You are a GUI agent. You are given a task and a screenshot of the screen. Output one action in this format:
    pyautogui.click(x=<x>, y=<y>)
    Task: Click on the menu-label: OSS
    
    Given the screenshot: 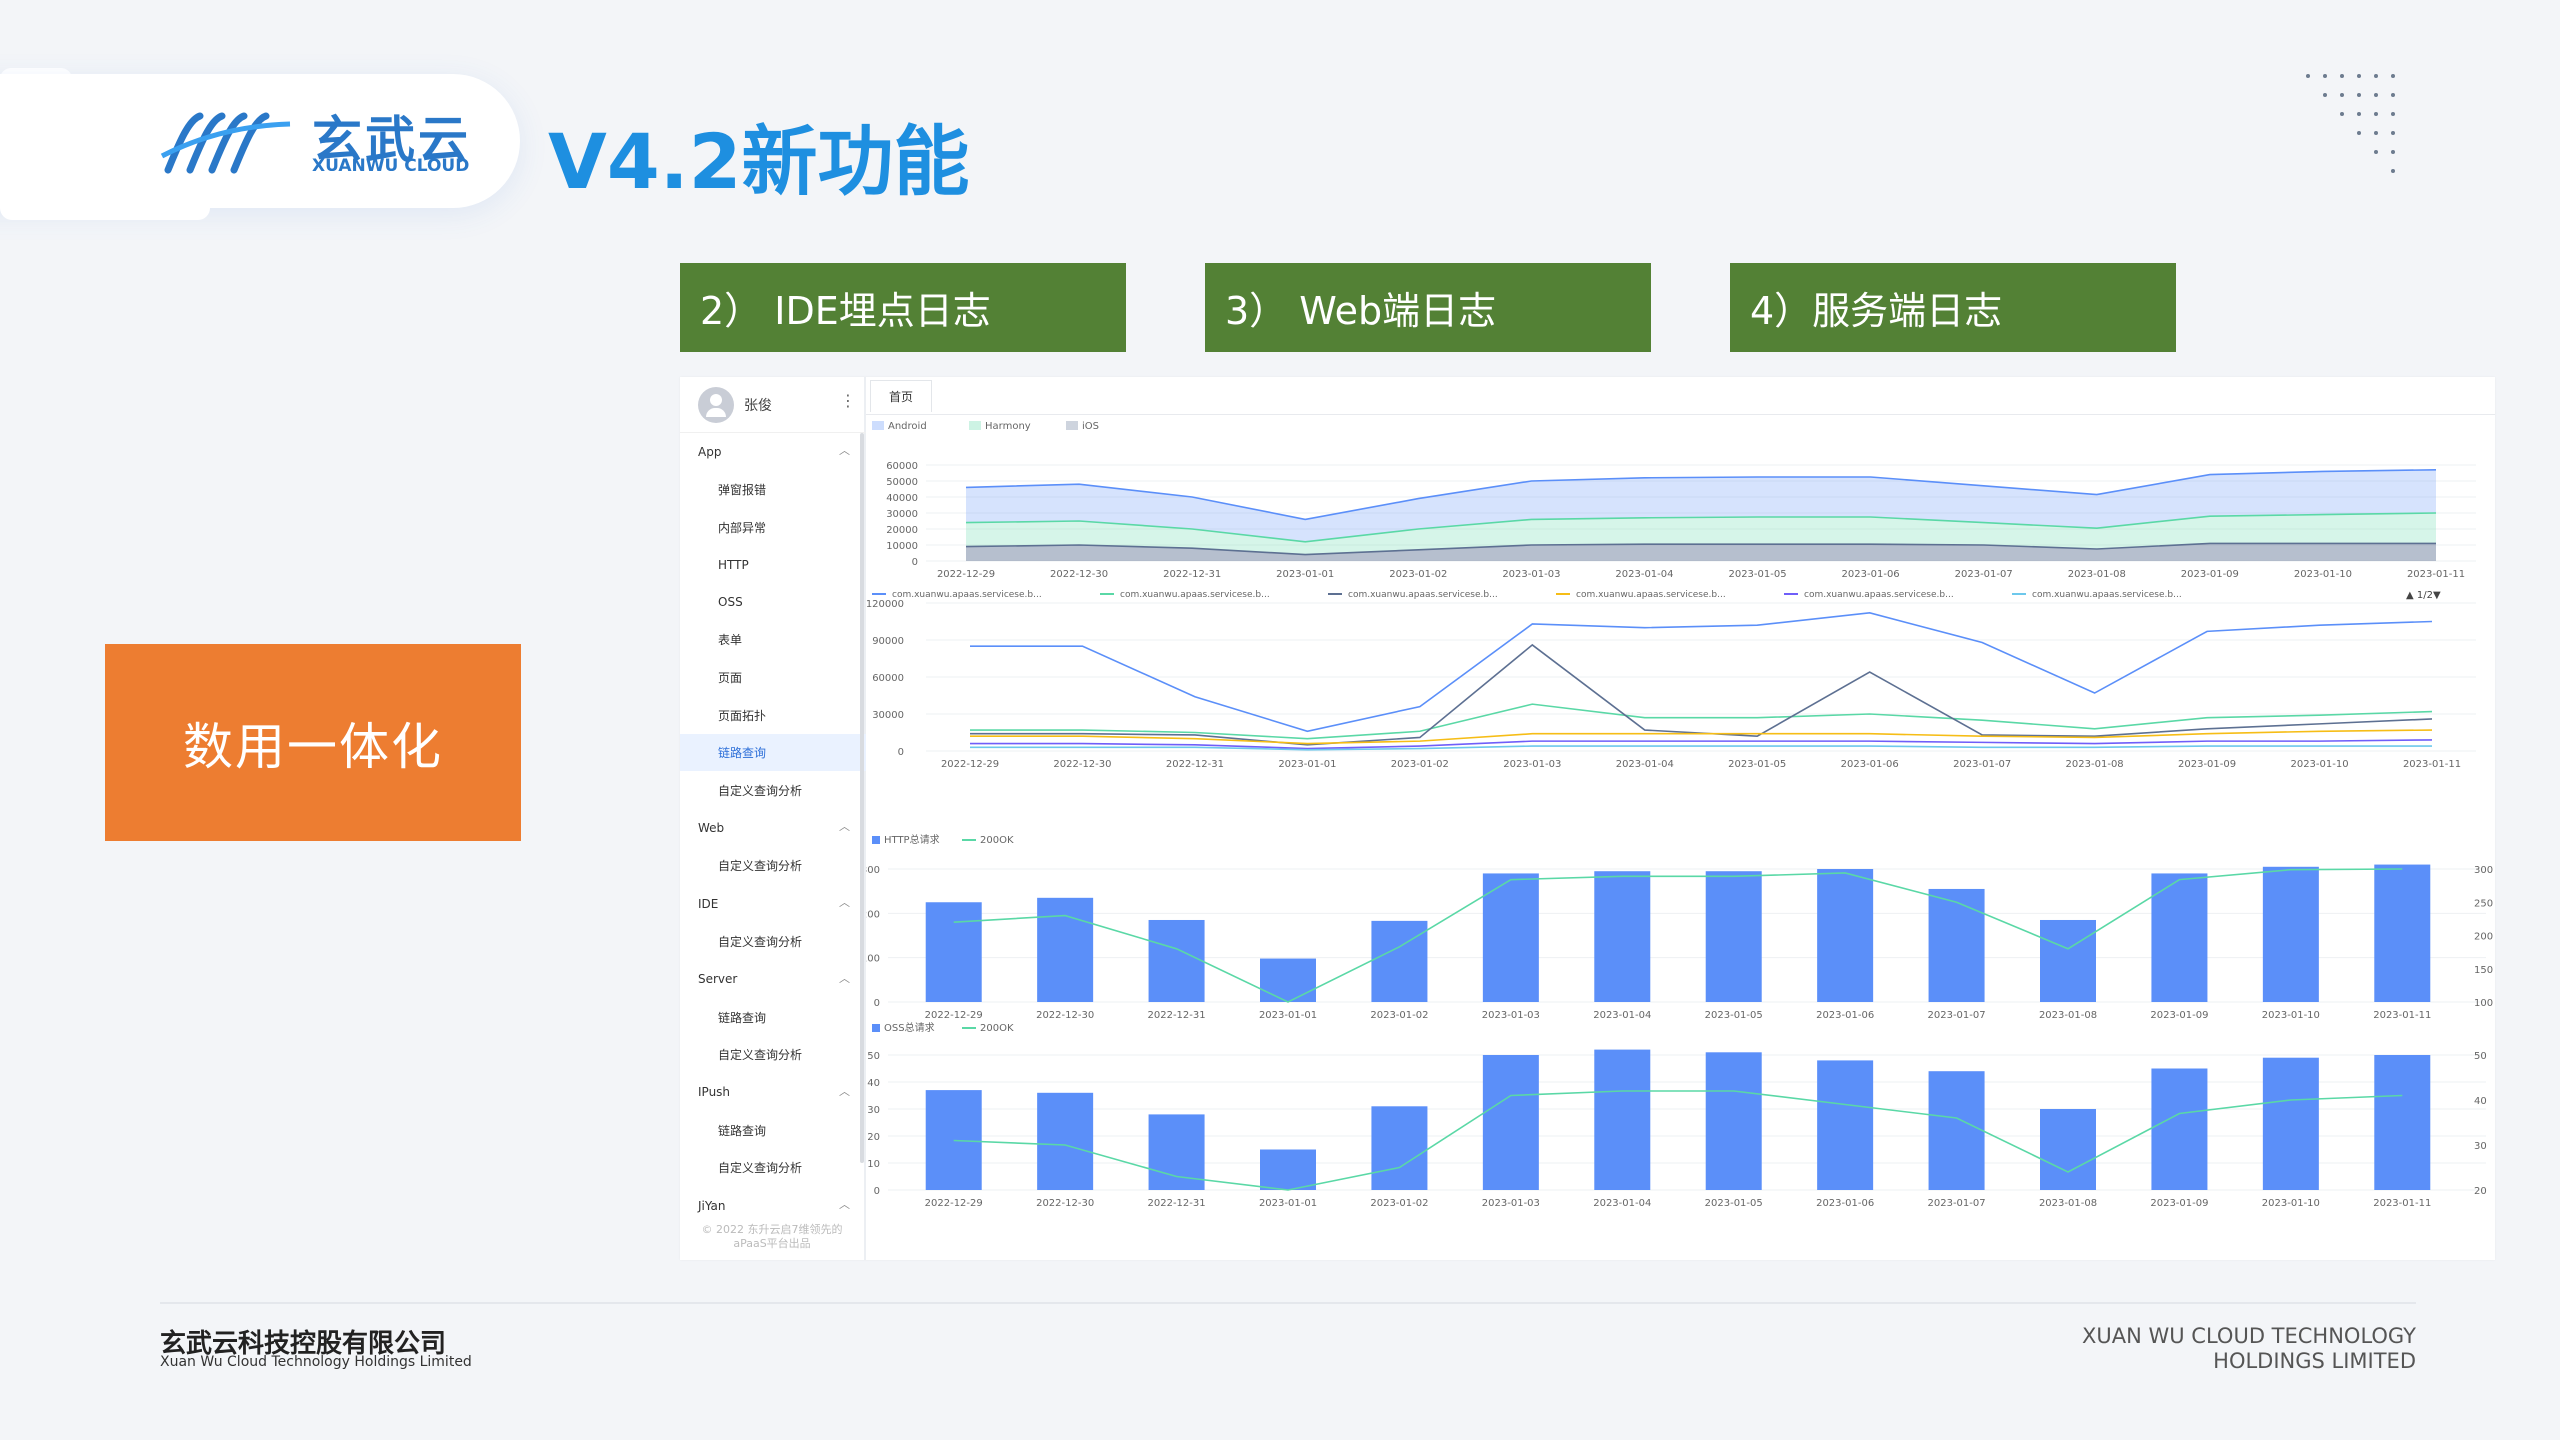 What is the action you would take?
    pyautogui.click(x=730, y=602)
    